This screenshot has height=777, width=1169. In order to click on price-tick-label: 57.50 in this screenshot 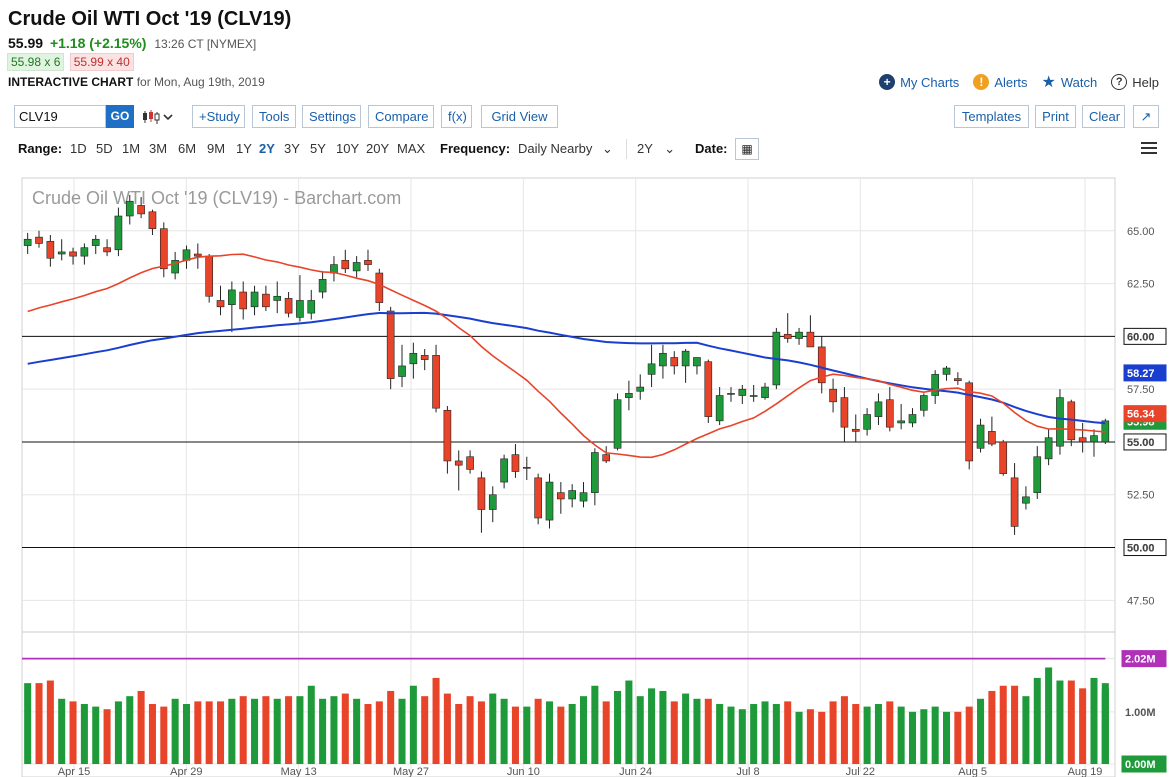, I will do `click(1141, 390)`.